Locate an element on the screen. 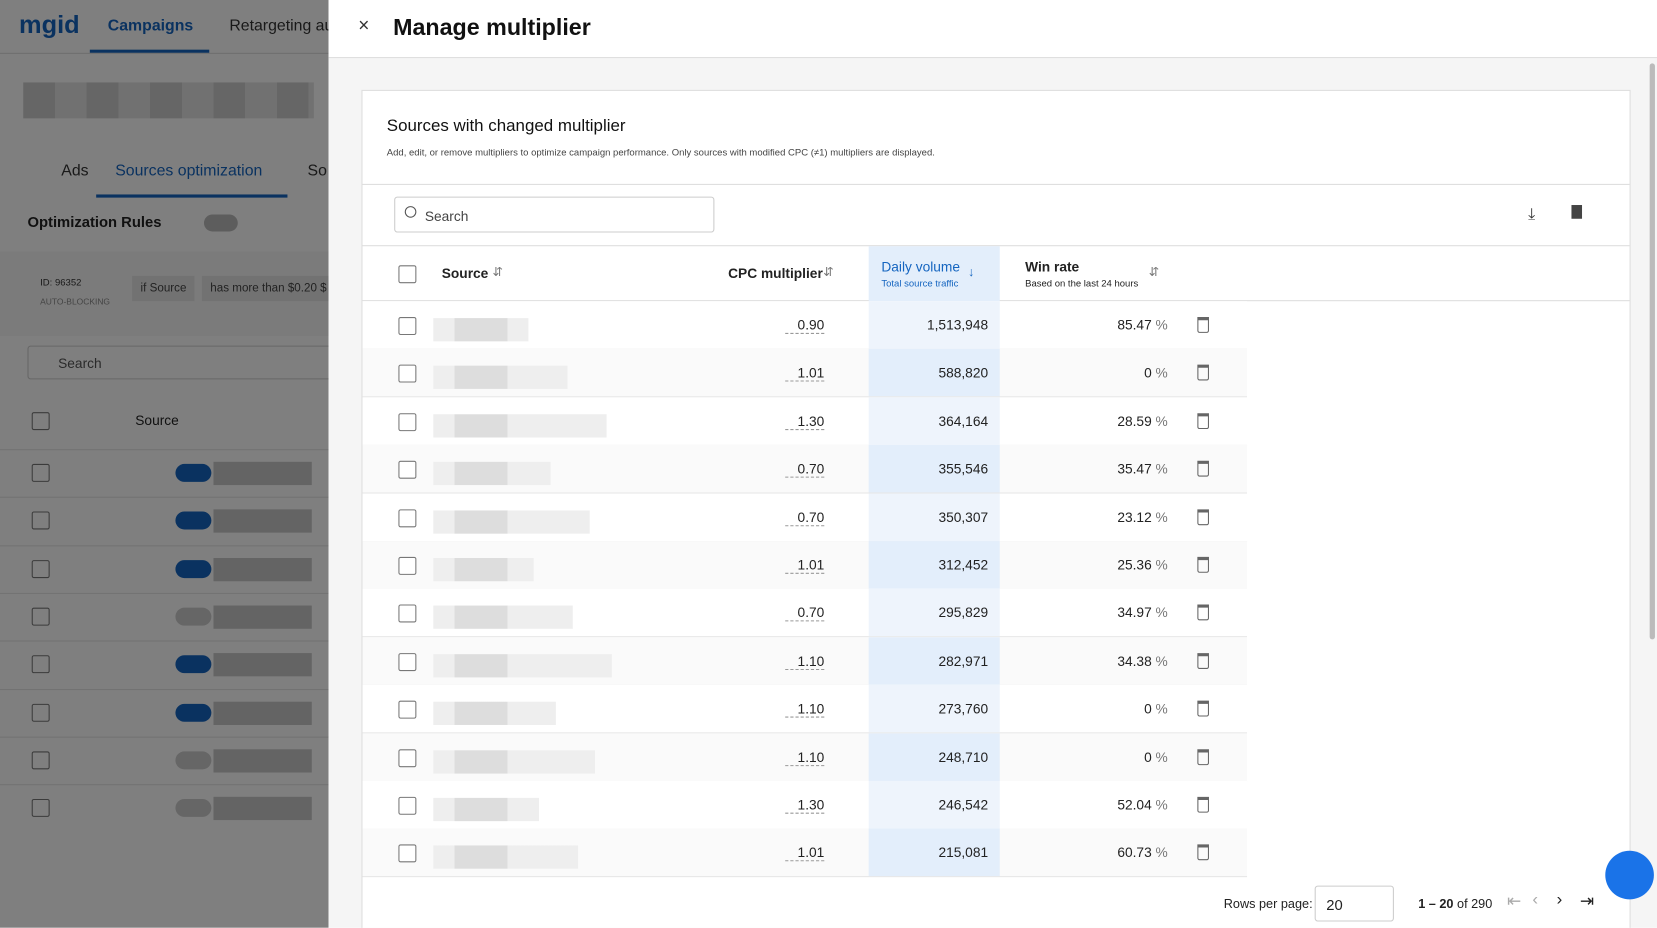 The image size is (1657, 928). cpc-multiplier: 0.90 is located at coordinates (805, 325).